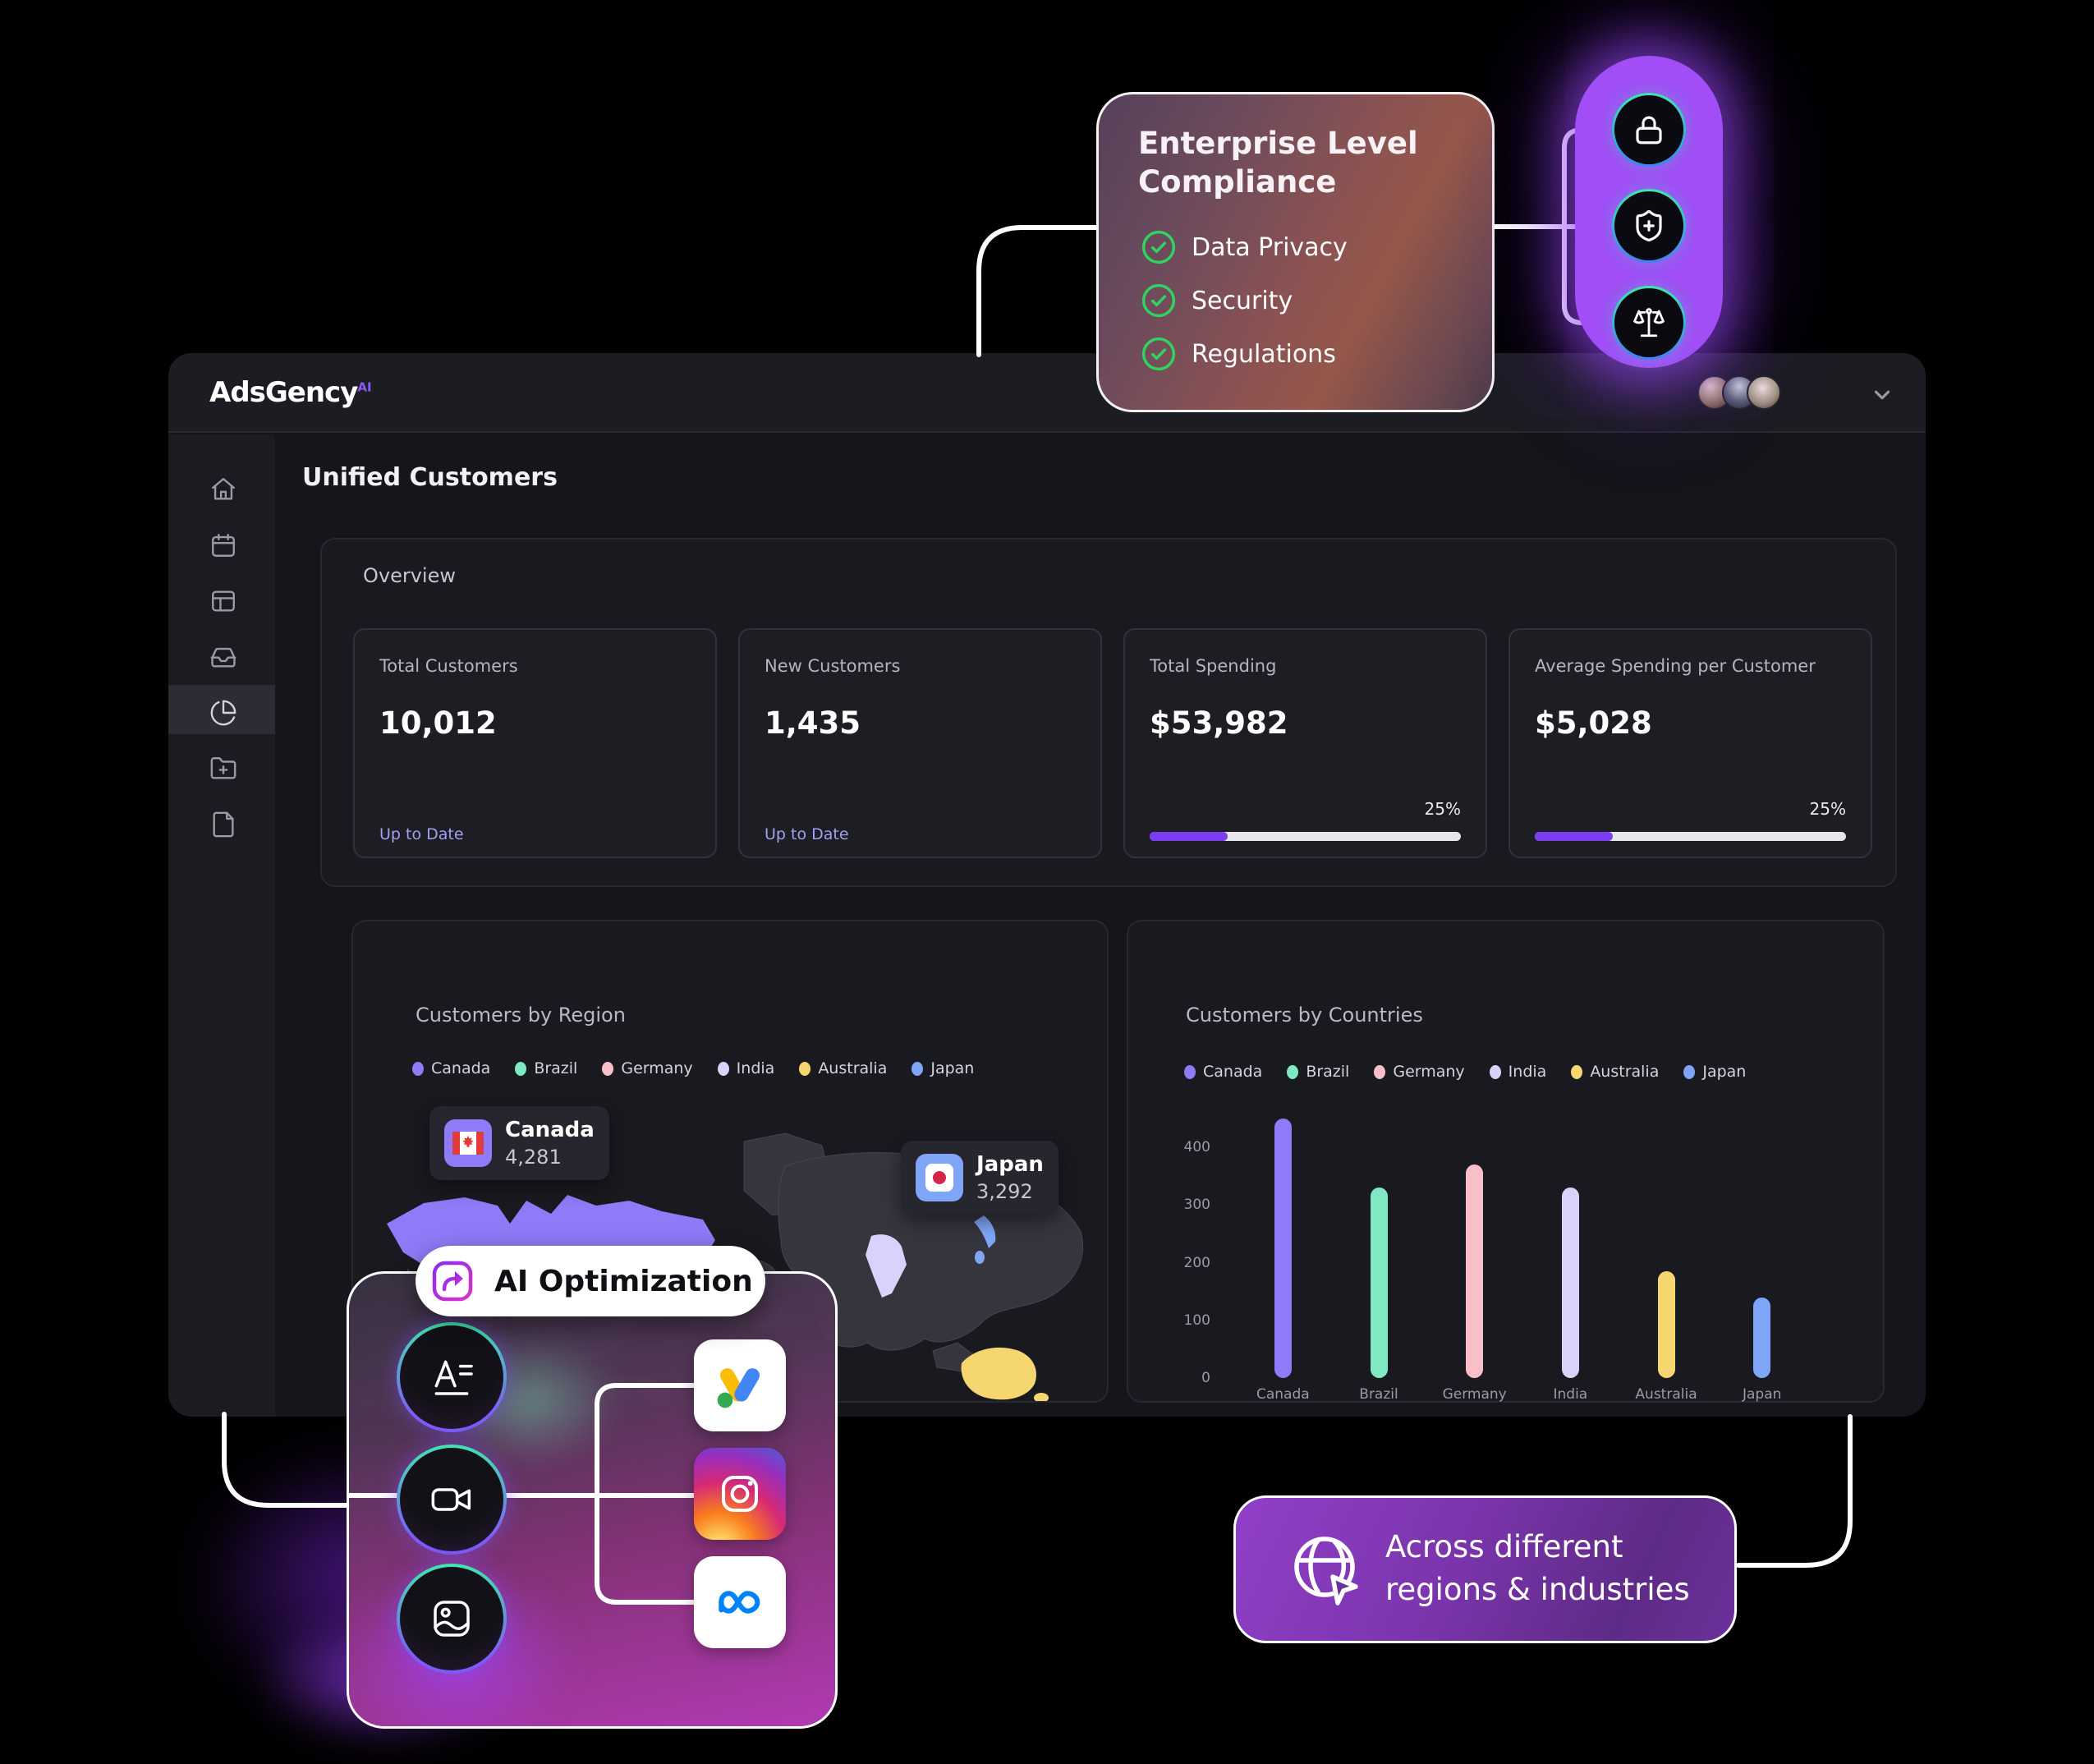 This screenshot has height=1764, width=2094. Describe the element at coordinates (1882, 395) in the screenshot. I see `chevron-down-icon` at that location.